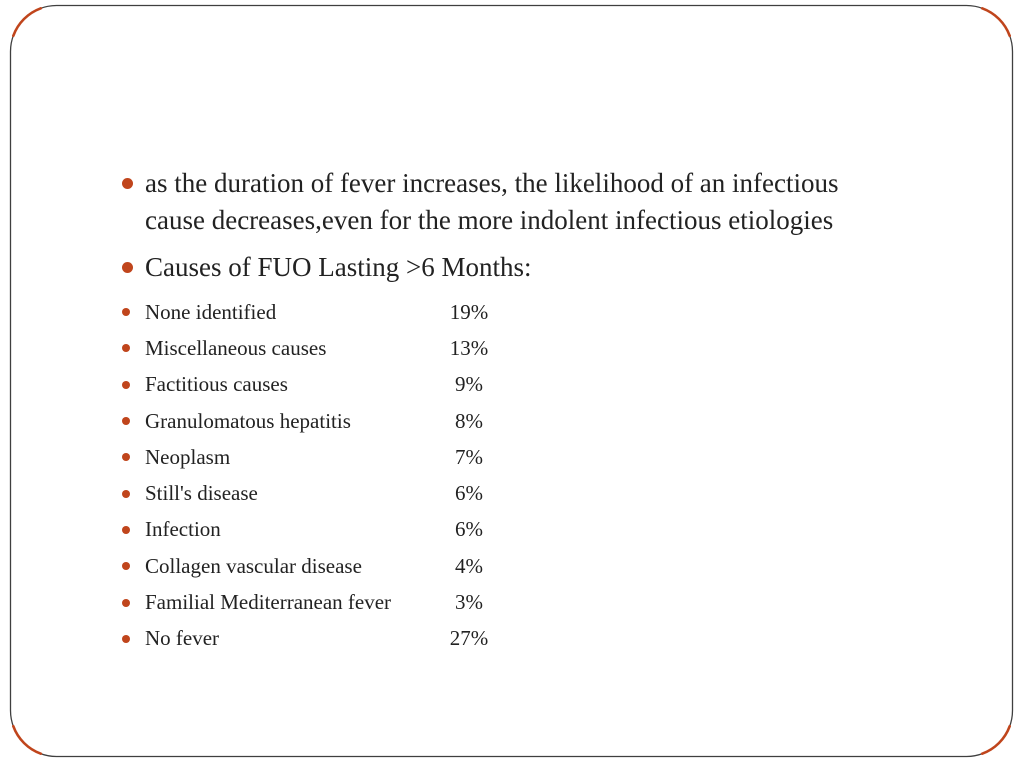 The width and height of the screenshot is (1024, 768). I want to click on cause-row: Familial Mediterranean fever 3%, so click(558, 602).